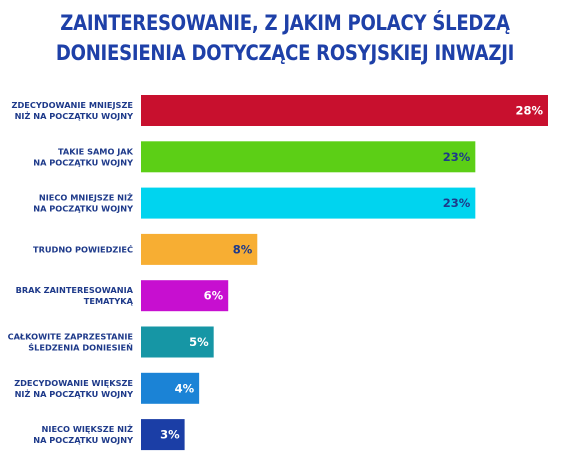  I want to click on chart-title-line-1: ZAINTERESOWANIE, Z JAKIM POLACY ŚLEDZĄ, so click(285, 23).